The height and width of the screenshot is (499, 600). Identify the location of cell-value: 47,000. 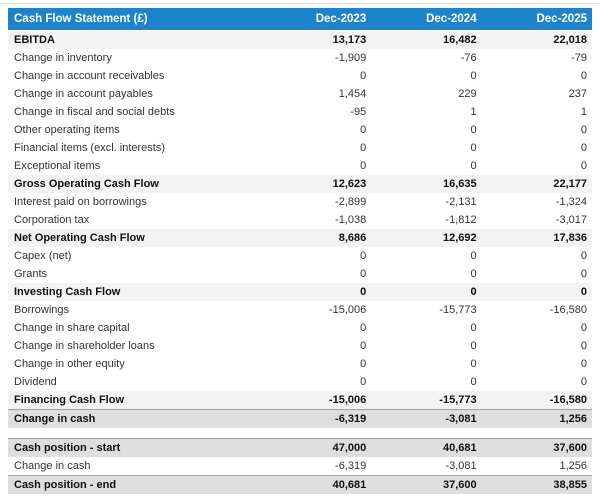
(316, 447).